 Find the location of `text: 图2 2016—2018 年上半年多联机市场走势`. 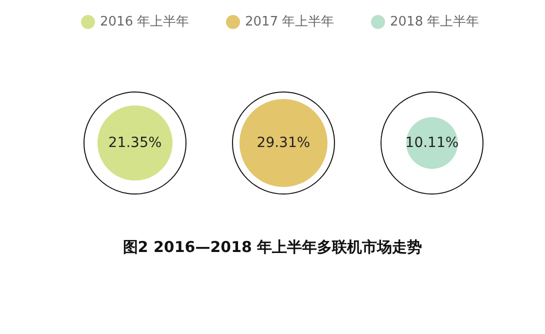

text: 图2 2016—2018 年上半年多联机市场走势 is located at coordinates (272, 247).